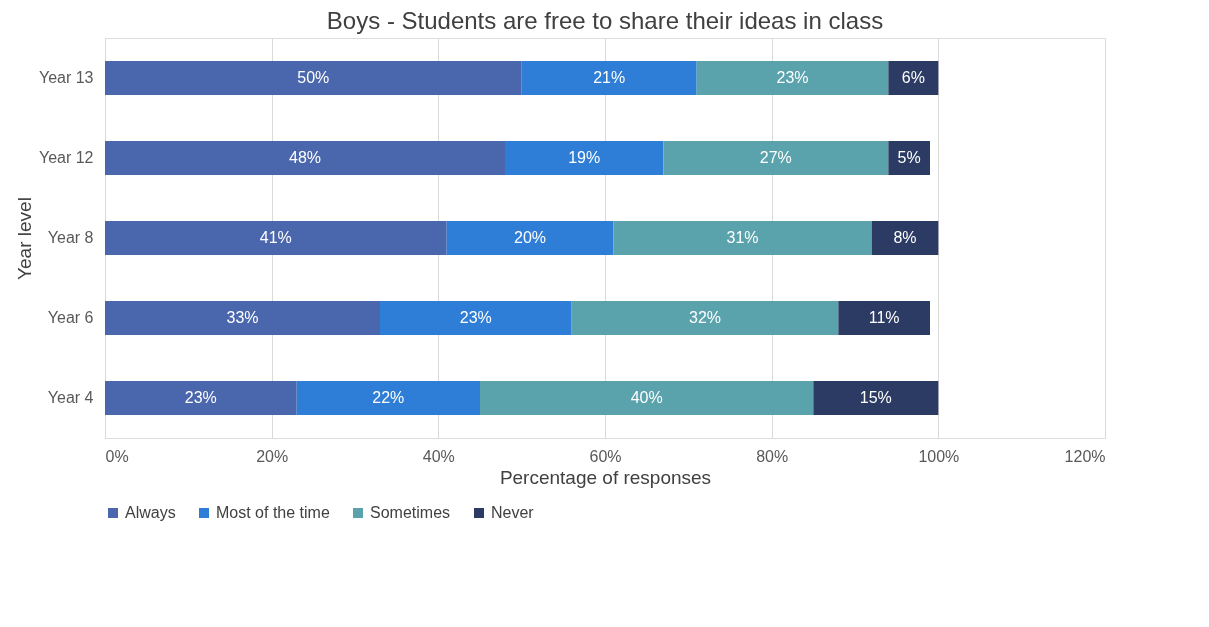 This screenshot has height=627, width=1209. What do you see at coordinates (772, 456) in the screenshot?
I see `x-tick-label: 80%` at bounding box center [772, 456].